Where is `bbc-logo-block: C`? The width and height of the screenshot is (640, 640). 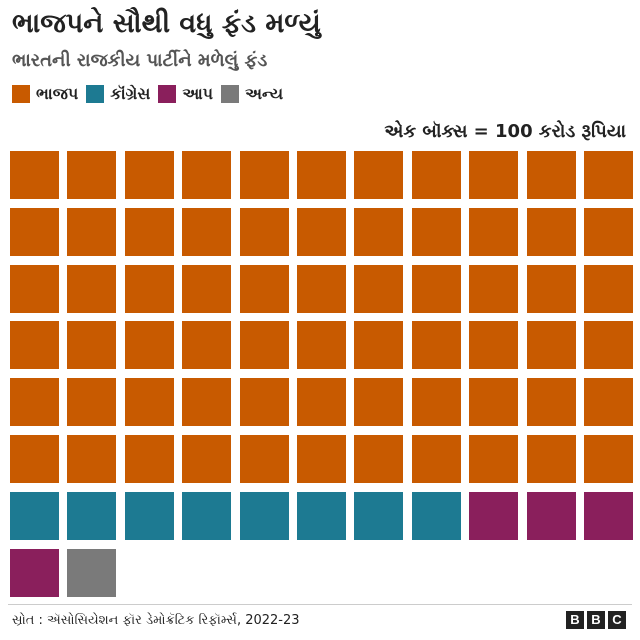
bbc-logo-block: C is located at coordinates (617, 620).